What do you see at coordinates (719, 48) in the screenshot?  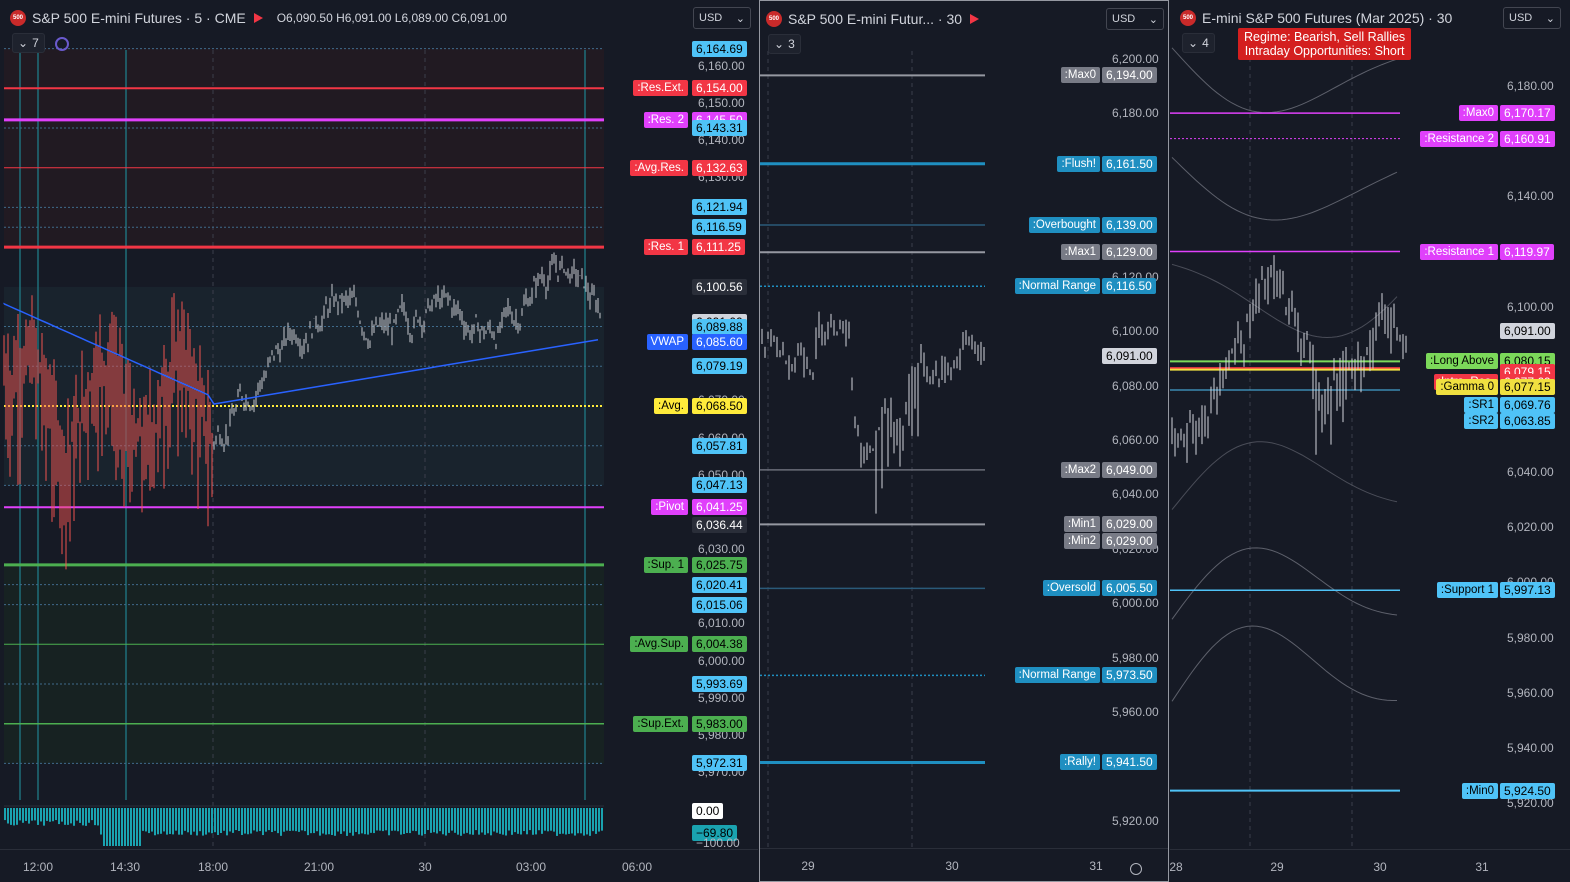 I see `price-tag: 6,164.69` at bounding box center [719, 48].